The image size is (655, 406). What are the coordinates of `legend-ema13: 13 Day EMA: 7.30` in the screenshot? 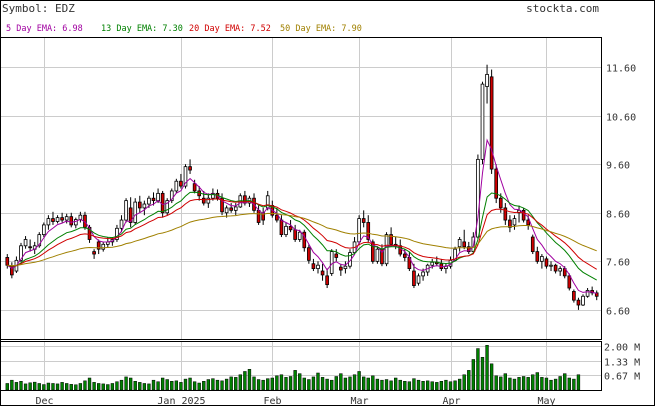 It's located at (142, 29).